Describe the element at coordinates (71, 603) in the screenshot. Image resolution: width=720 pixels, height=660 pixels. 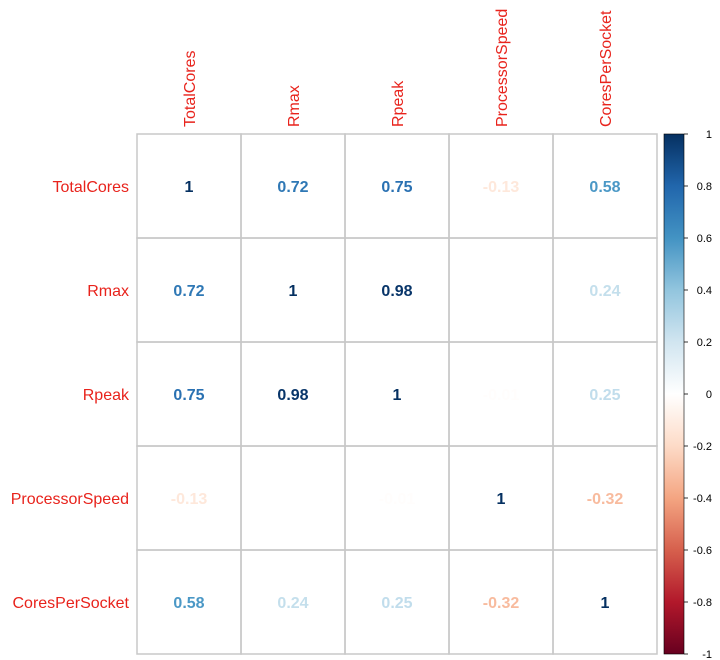
I see `row-label: CoresPerSocket` at that location.